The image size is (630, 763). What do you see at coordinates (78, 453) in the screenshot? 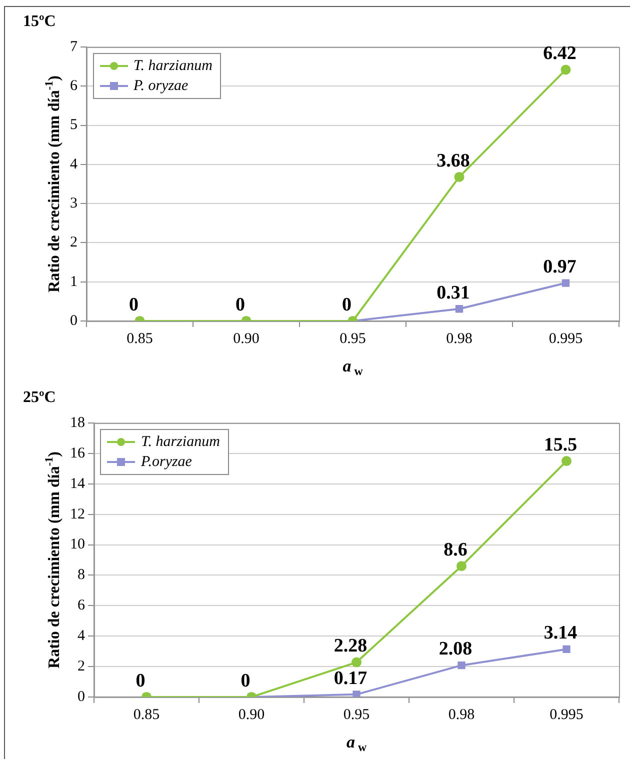
I see `y-tick-label: 16` at bounding box center [78, 453].